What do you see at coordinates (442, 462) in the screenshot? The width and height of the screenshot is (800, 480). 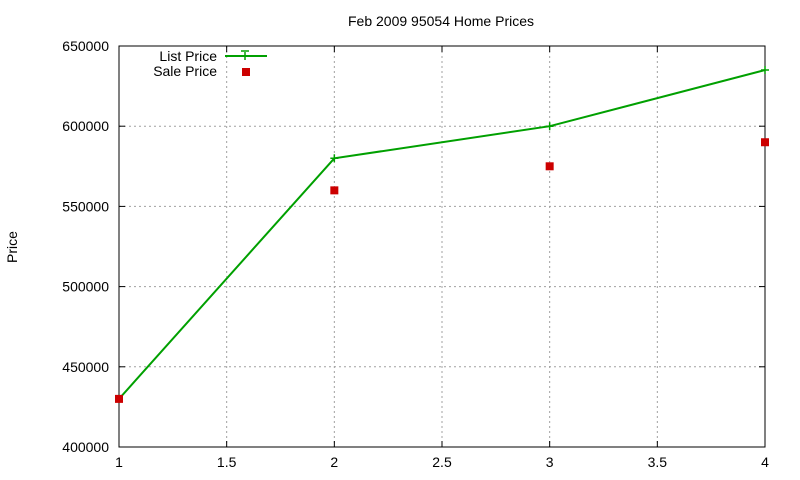 I see `x-tick-label: 2.5` at bounding box center [442, 462].